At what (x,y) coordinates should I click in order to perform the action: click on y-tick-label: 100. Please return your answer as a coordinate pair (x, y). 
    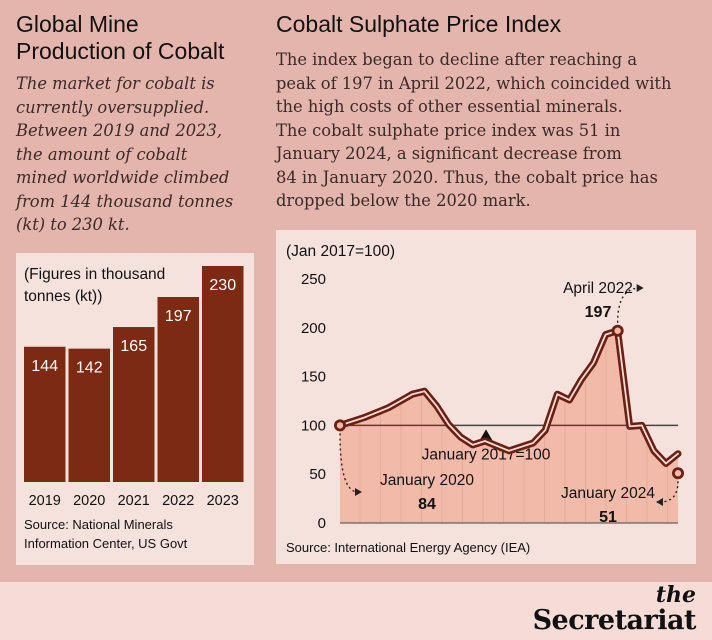
    Looking at the image, I should click on (313, 425).